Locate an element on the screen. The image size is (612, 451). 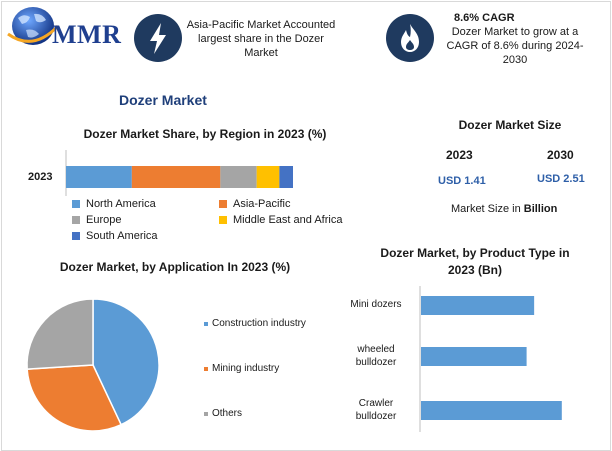
page-title: Dozer Market is located at coordinates (163, 100).